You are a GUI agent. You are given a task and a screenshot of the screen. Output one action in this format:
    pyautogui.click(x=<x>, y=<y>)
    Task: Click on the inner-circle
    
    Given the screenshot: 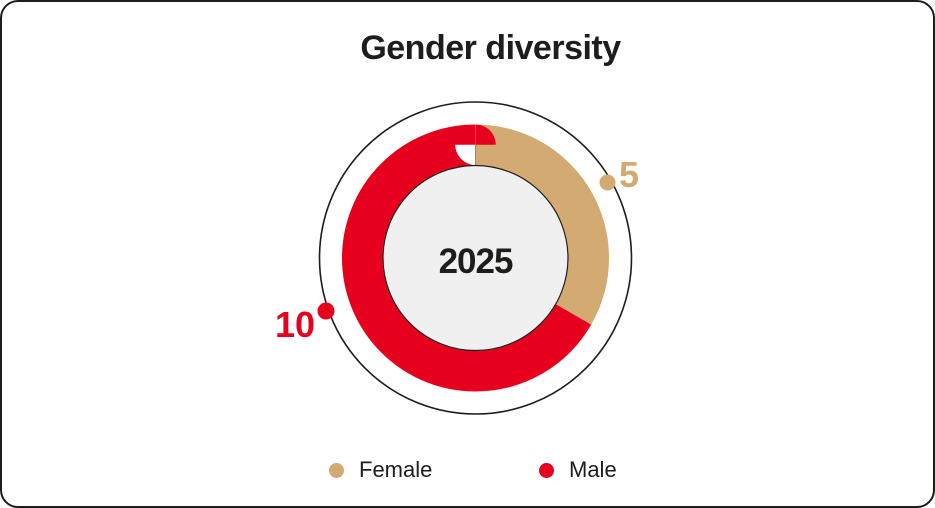 What is the action you would take?
    pyautogui.click(x=475, y=258)
    